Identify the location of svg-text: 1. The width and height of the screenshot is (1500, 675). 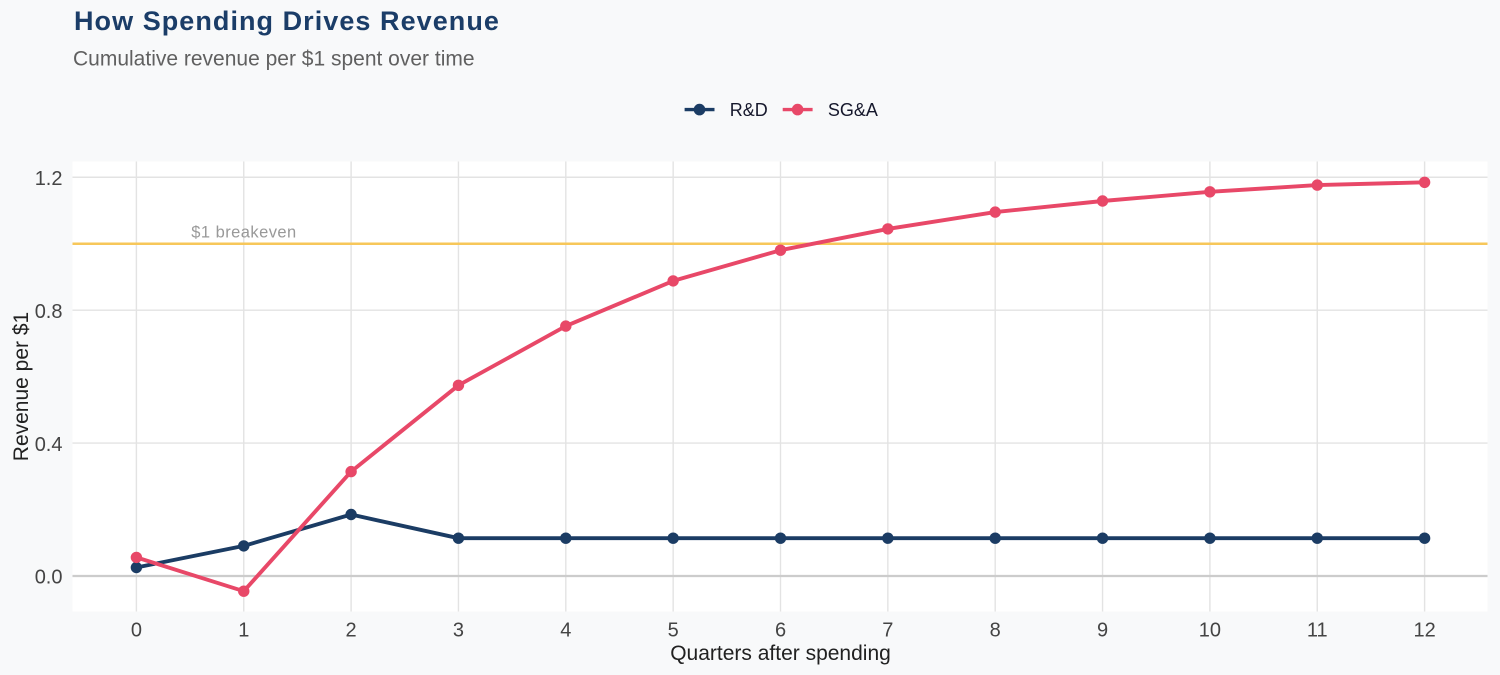
(243, 631).